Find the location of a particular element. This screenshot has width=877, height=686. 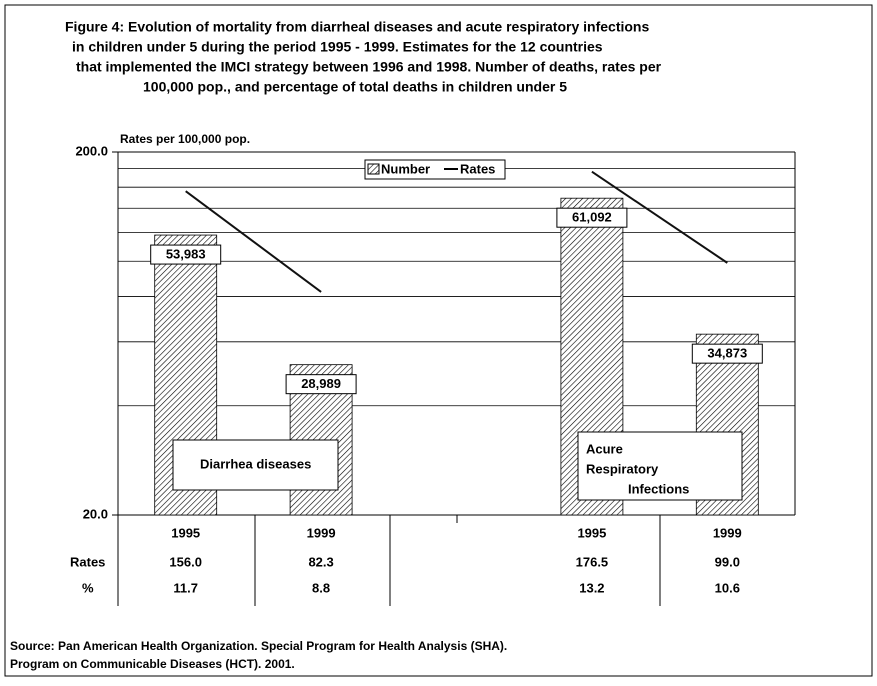

value-label: 34,873 is located at coordinates (727, 353).